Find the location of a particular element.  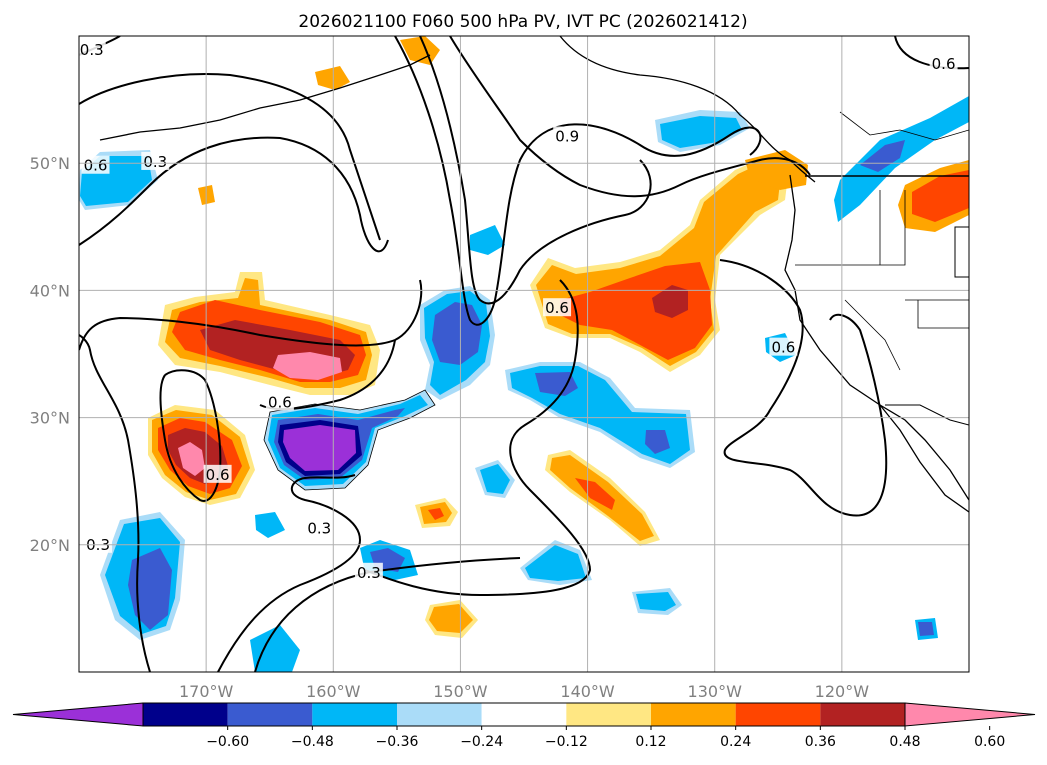

colorbar-tick-label: 0.12 is located at coordinates (650, 742).